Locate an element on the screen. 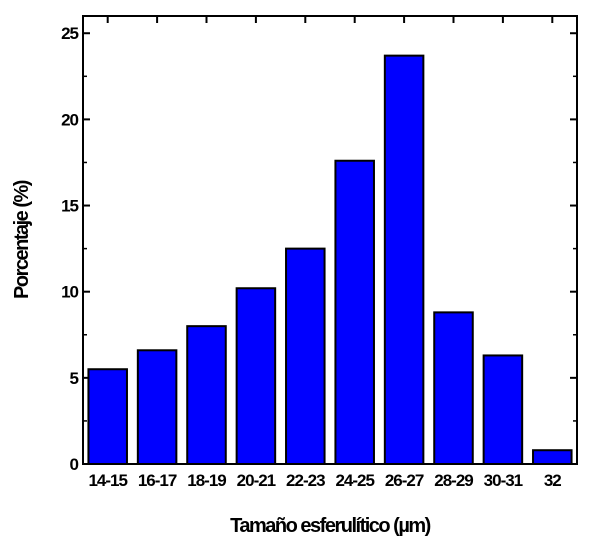 This screenshot has width=589, height=541. x-tick-label: 14-15 is located at coordinates (107, 480).